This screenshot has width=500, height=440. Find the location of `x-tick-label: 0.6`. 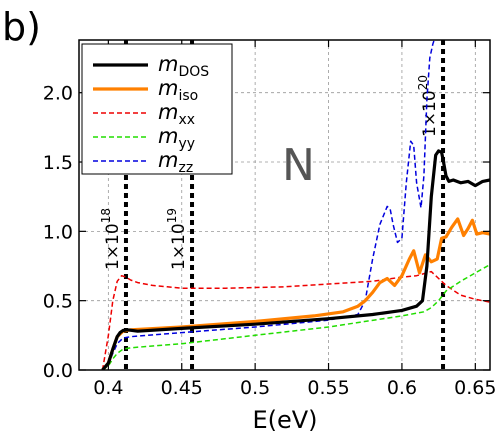

x-tick-label: 0.6 is located at coordinates (402, 388).